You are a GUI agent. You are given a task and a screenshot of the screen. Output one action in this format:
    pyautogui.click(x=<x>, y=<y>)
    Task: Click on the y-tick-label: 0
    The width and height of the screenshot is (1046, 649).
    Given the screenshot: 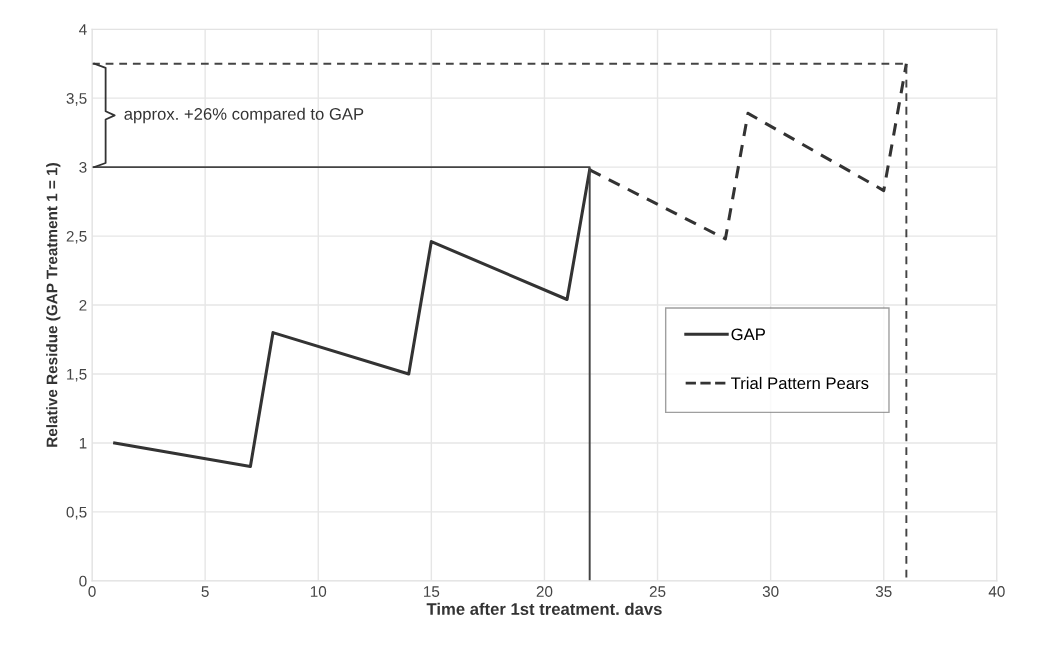 What is the action you would take?
    pyautogui.click(x=83, y=581)
    